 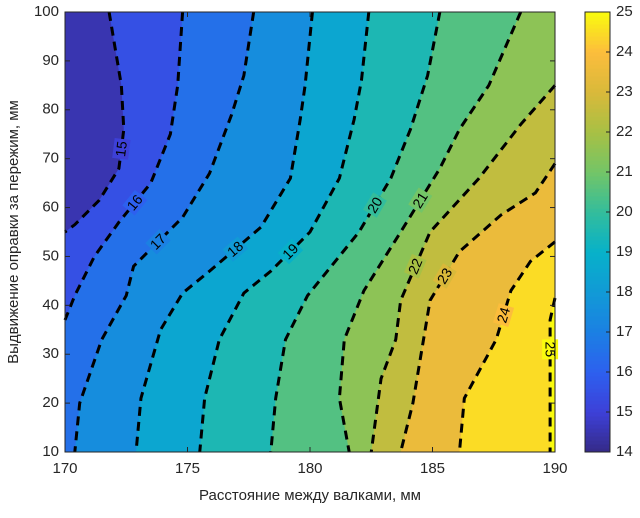 I want to click on y-tick-label: 30, so click(x=50, y=353).